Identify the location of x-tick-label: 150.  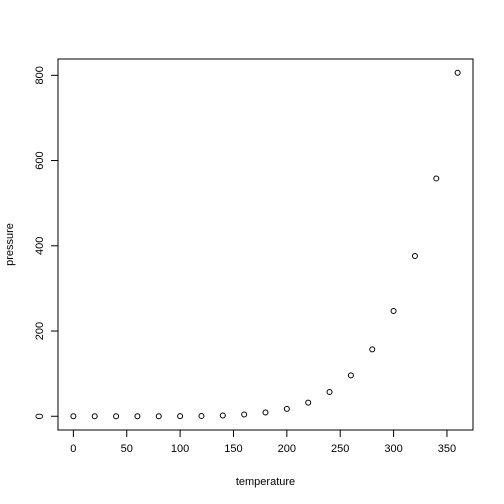
(233, 449).